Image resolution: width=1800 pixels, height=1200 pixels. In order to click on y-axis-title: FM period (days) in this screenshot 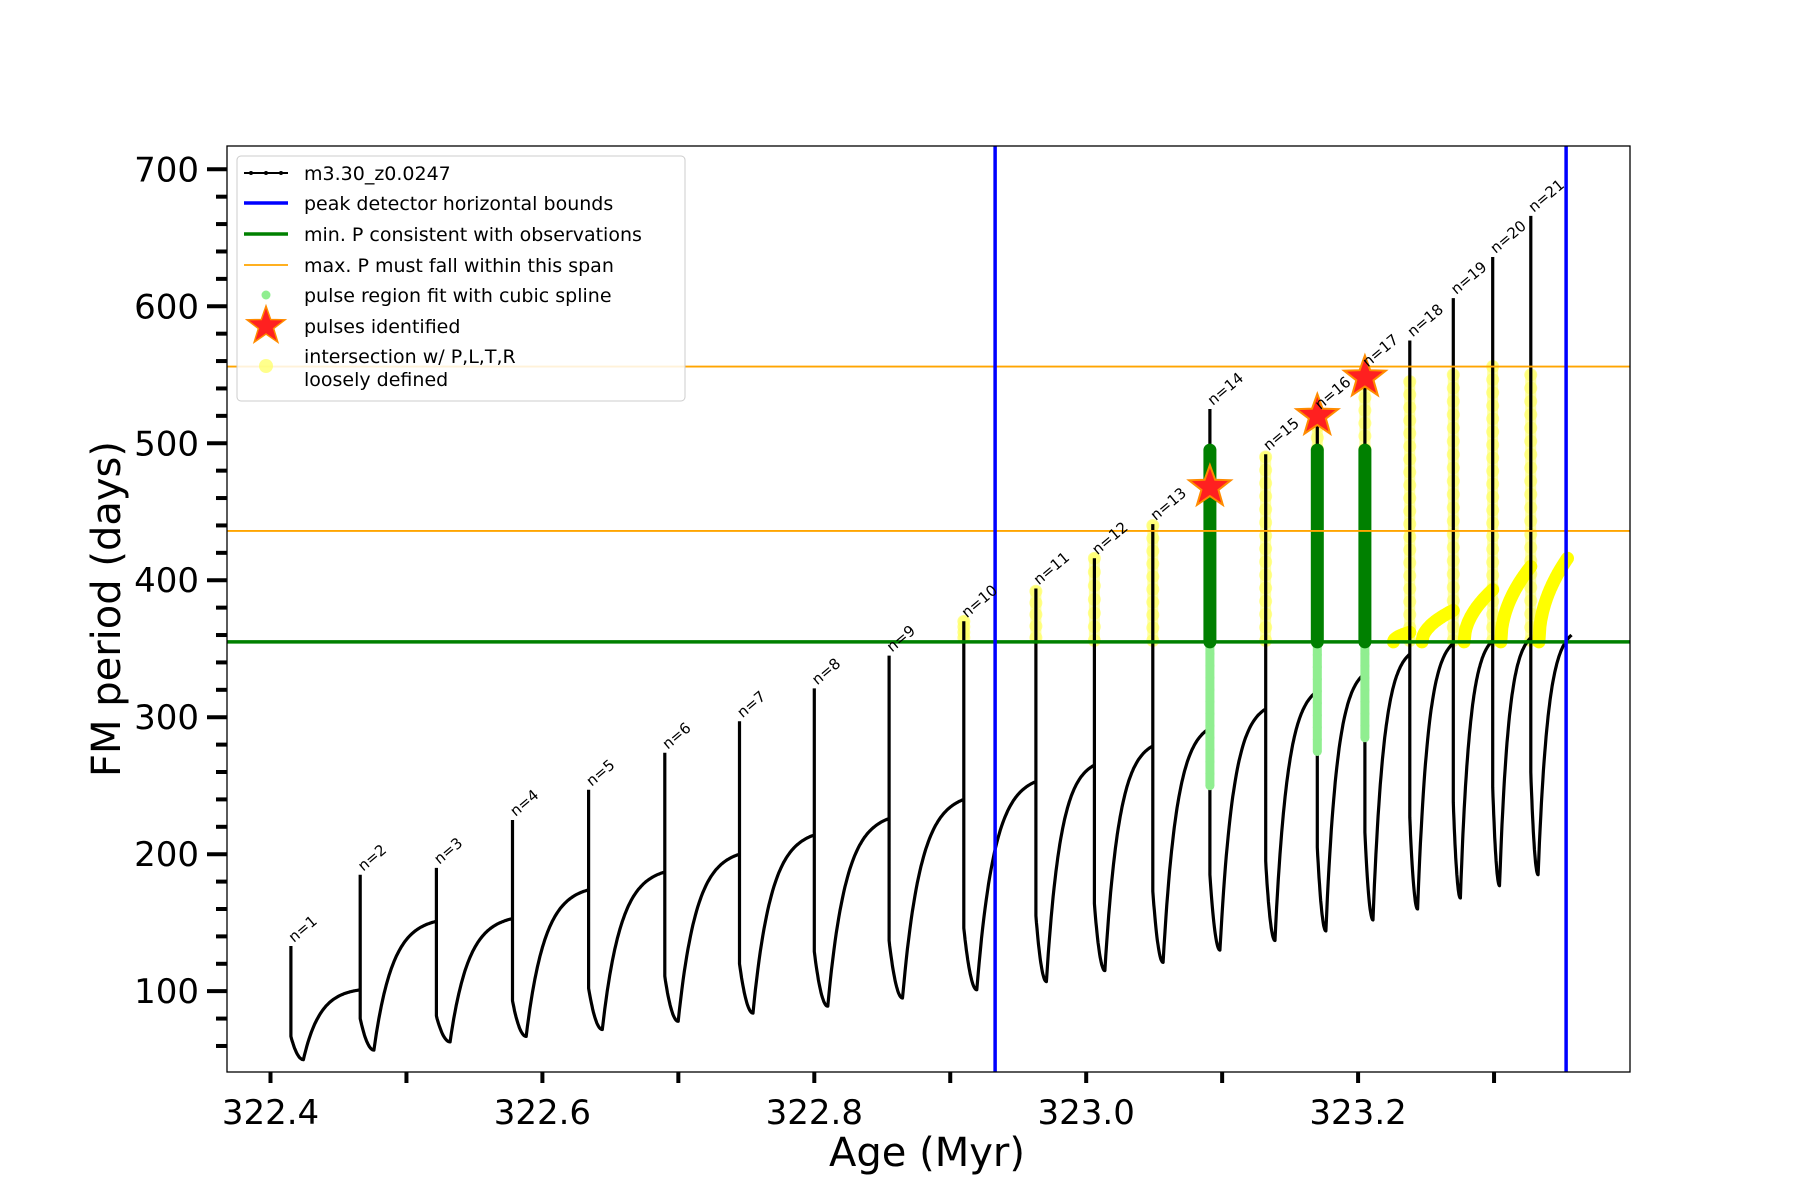, I will do `click(107, 609)`.